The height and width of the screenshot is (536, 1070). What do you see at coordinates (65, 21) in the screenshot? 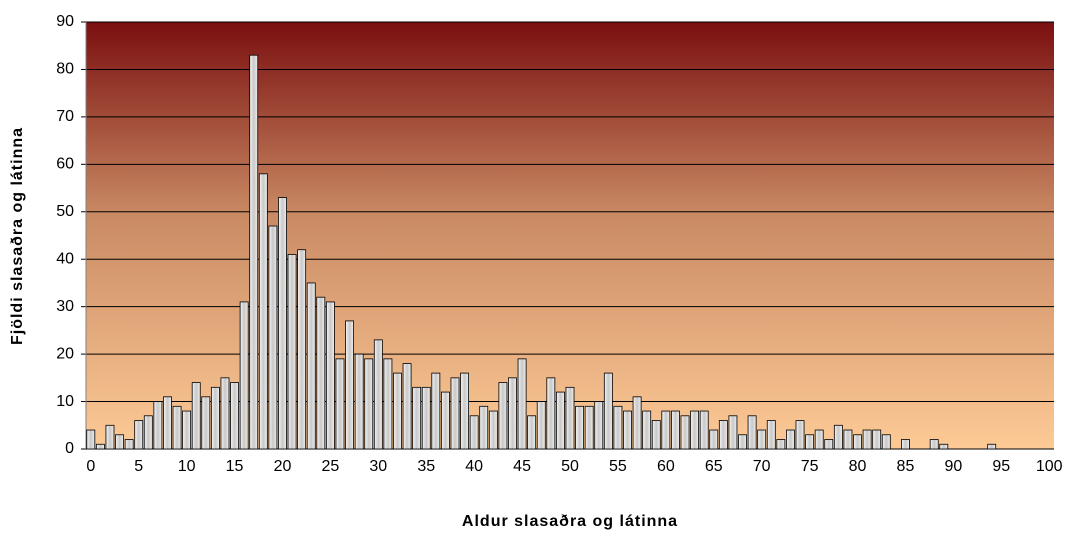
I see `y-tick-label: 90` at bounding box center [65, 21].